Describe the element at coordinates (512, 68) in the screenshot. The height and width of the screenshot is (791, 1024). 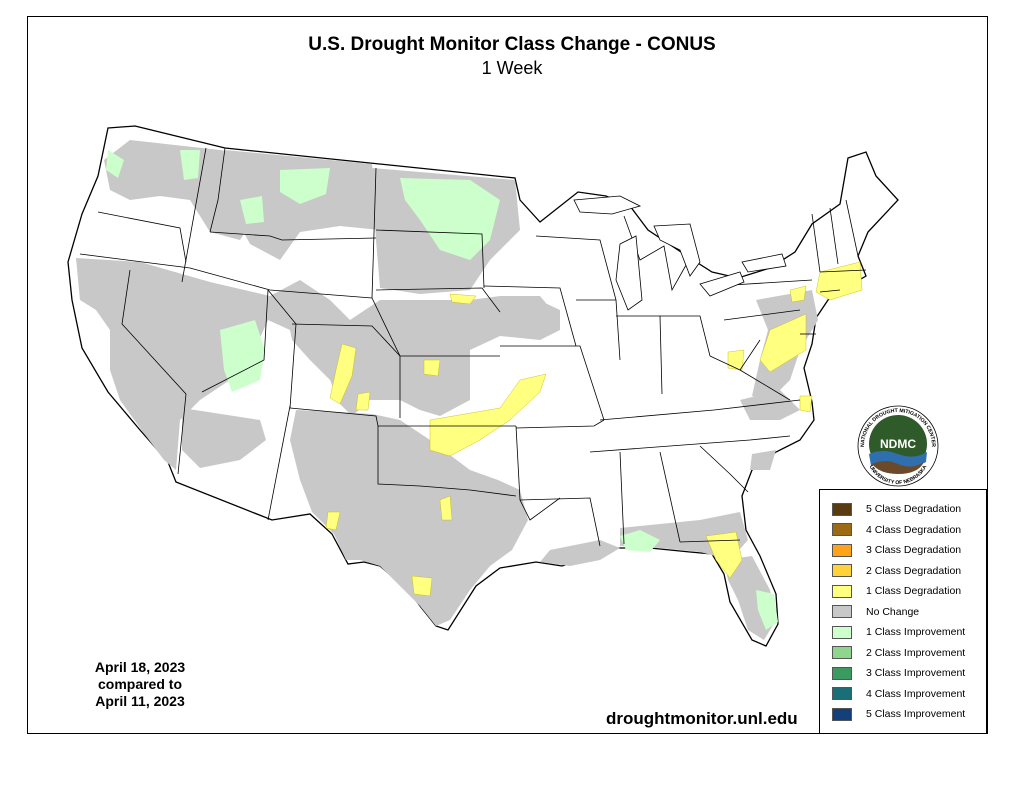
I see `map-subtitle: 1 Week` at that location.